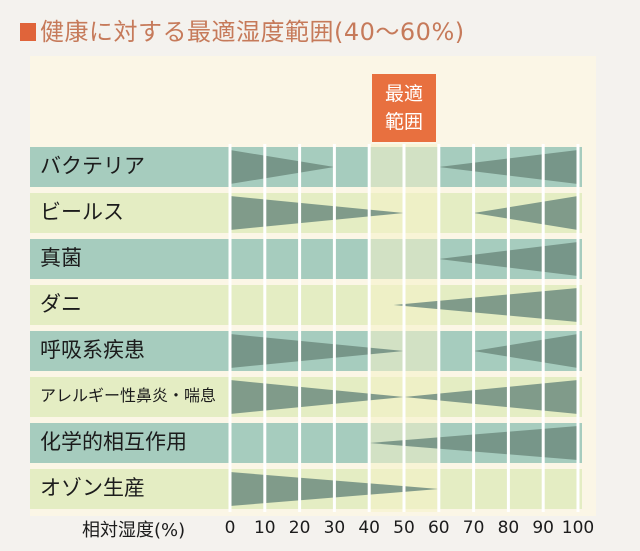 The image size is (640, 551). Describe the element at coordinates (92, 165) in the screenshot. I see `row-label: バクテリア` at that location.